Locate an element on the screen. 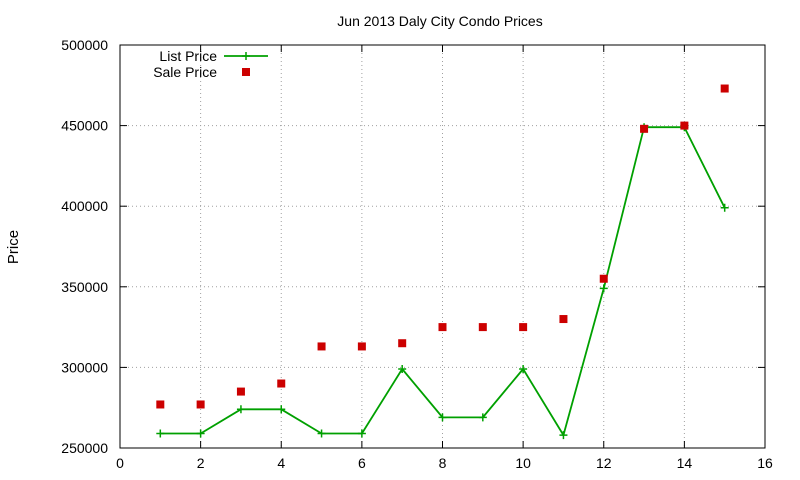 Image resolution: width=800 pixels, height=480 pixels. legend-square-marker is located at coordinates (246, 72).